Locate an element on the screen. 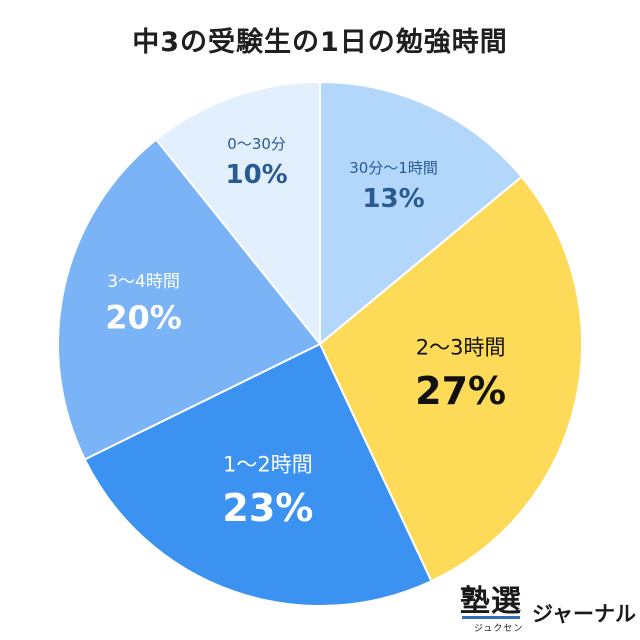 This screenshot has height=640, width=640. slice-value-label: 20% is located at coordinates (143, 318).